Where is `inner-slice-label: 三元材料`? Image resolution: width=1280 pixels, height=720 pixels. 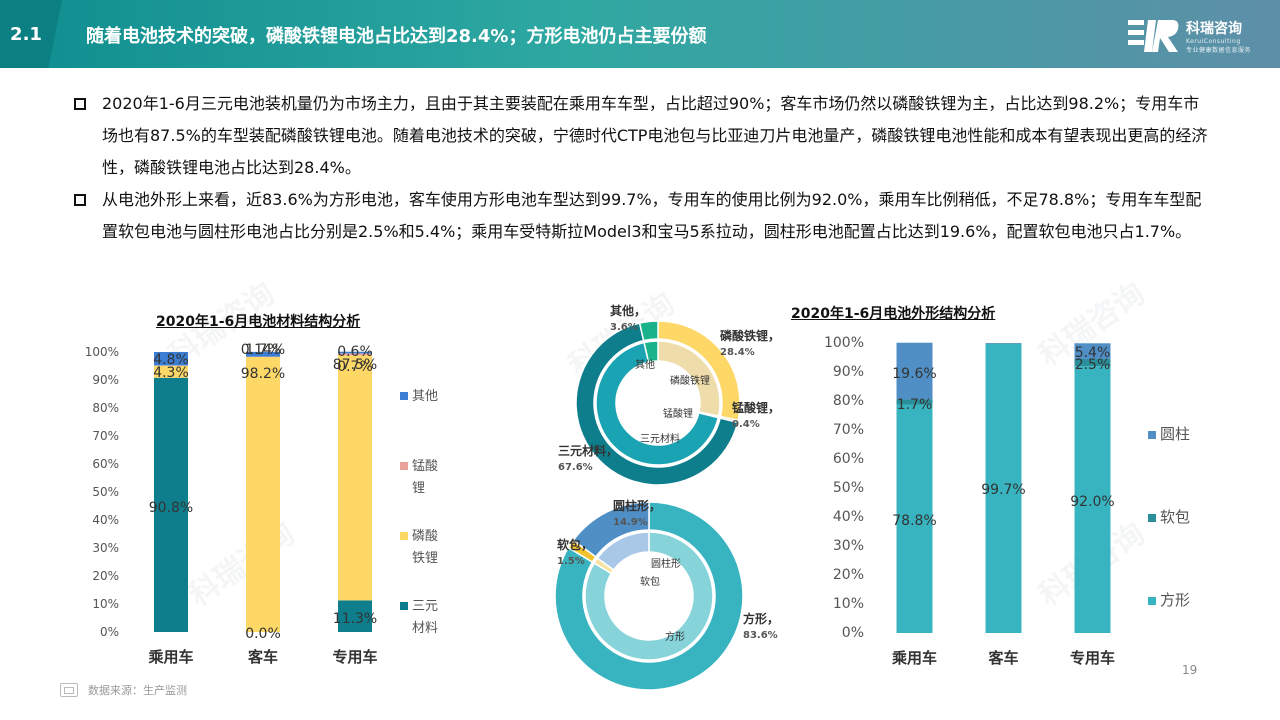
inner-slice-label: 三元材料 is located at coordinates (660, 438).